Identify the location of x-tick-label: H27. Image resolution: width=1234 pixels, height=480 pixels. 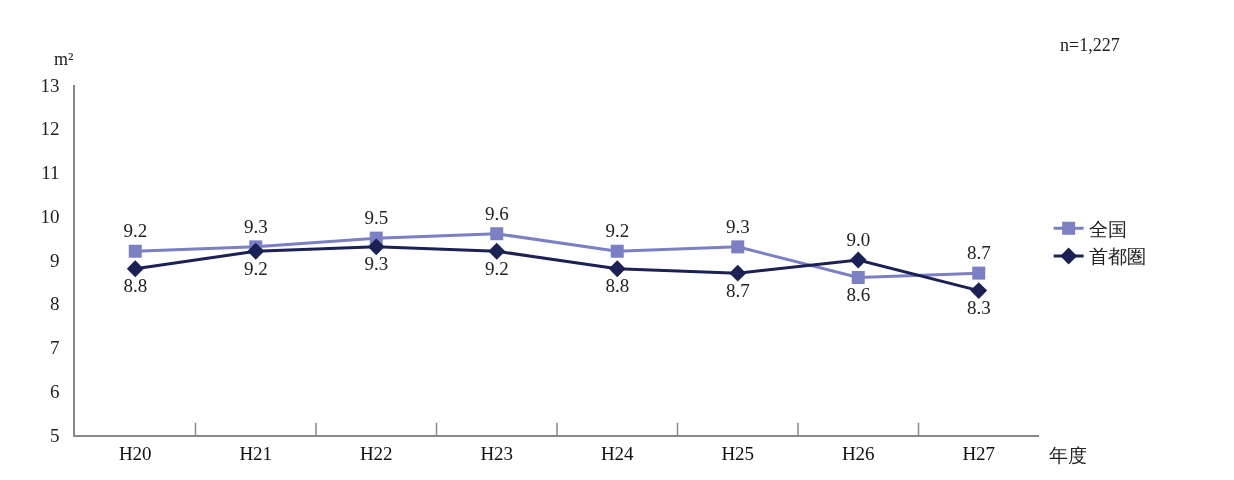
(979, 453).